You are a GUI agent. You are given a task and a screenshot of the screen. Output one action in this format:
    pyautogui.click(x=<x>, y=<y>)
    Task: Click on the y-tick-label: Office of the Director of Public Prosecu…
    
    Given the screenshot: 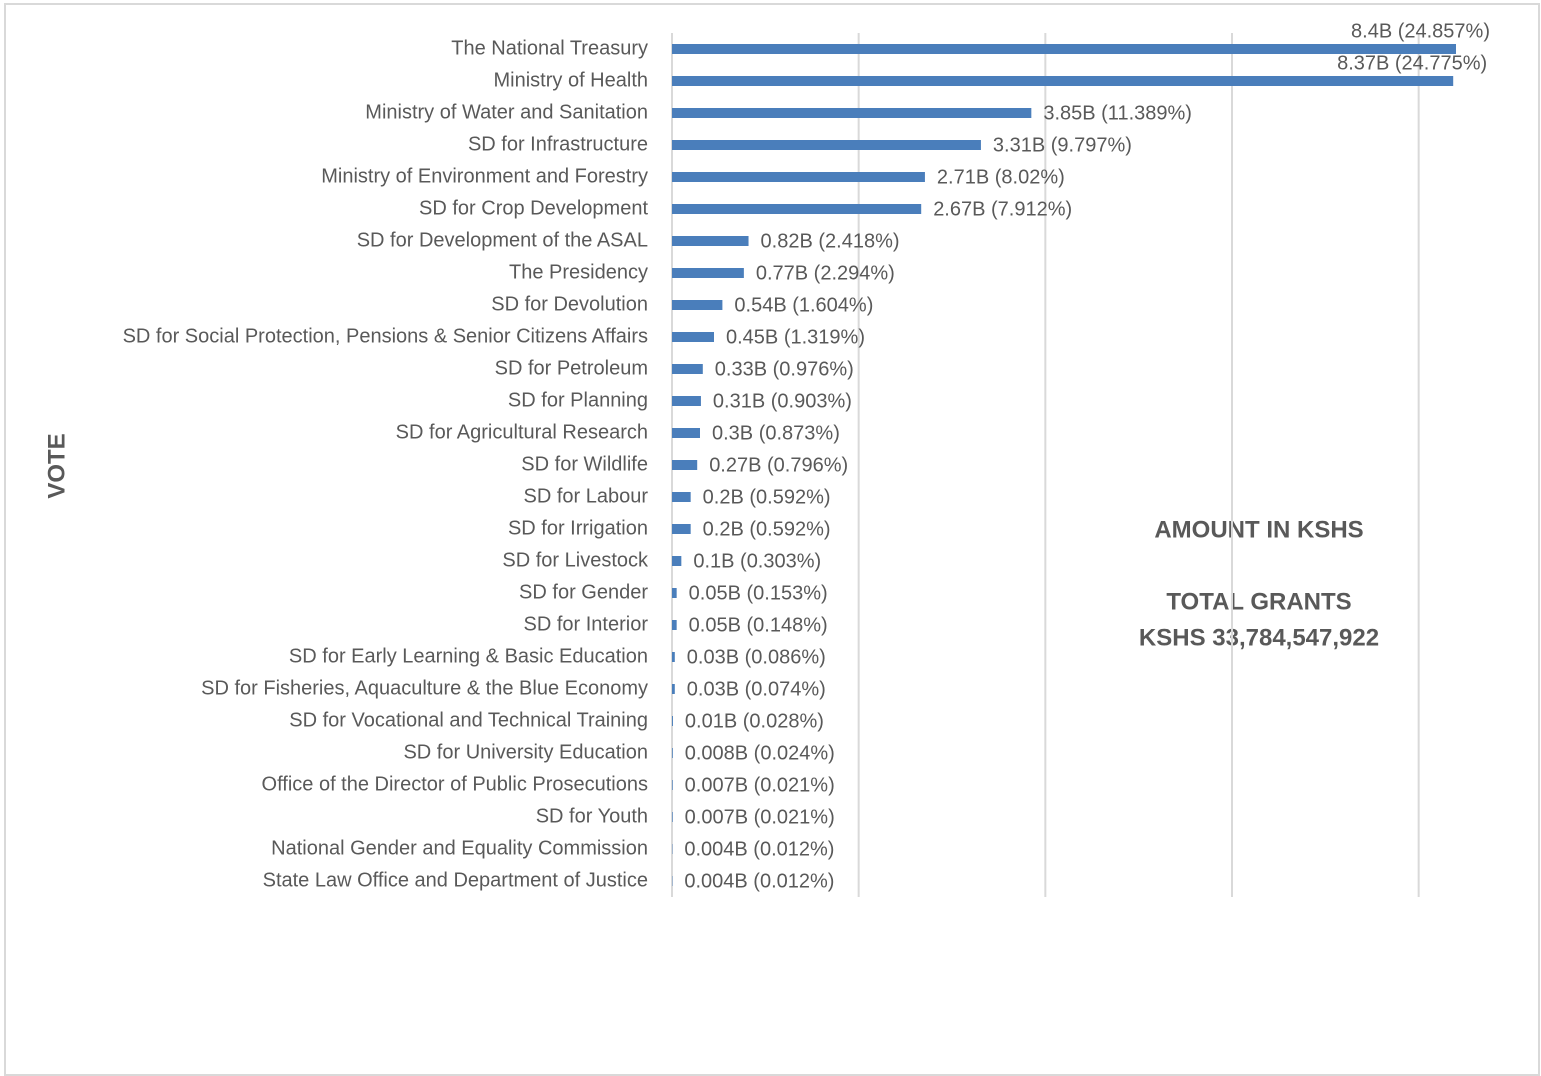 What is the action you would take?
    pyautogui.click(x=455, y=784)
    